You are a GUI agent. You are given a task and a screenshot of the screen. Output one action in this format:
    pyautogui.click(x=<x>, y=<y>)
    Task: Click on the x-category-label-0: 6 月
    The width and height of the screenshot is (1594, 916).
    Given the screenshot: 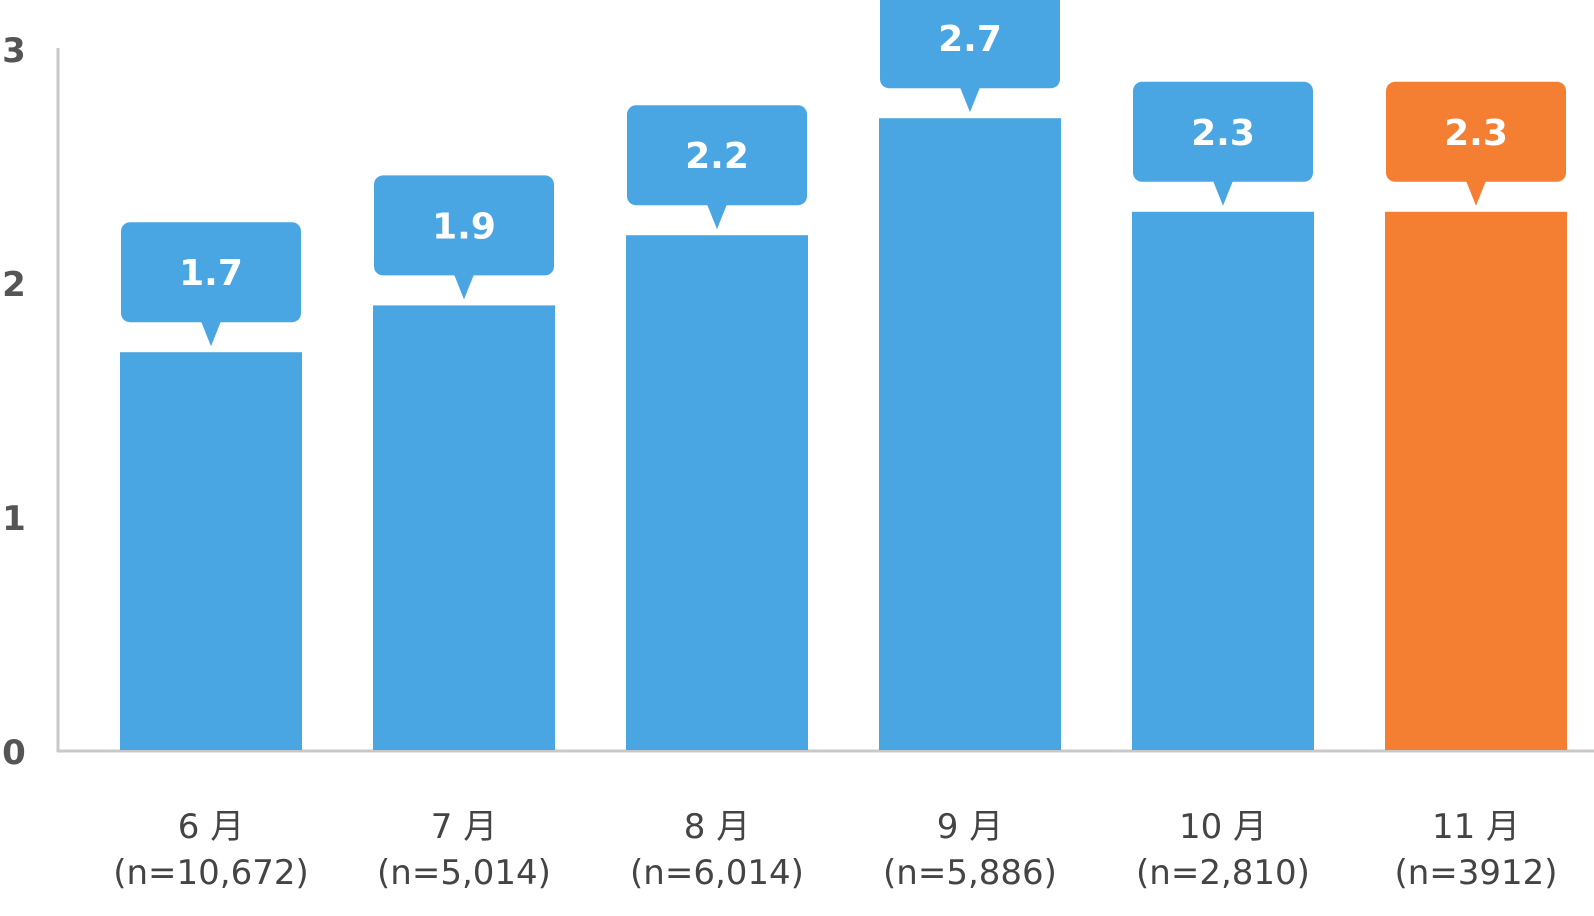 What is the action you would take?
    pyautogui.click(x=211, y=827)
    